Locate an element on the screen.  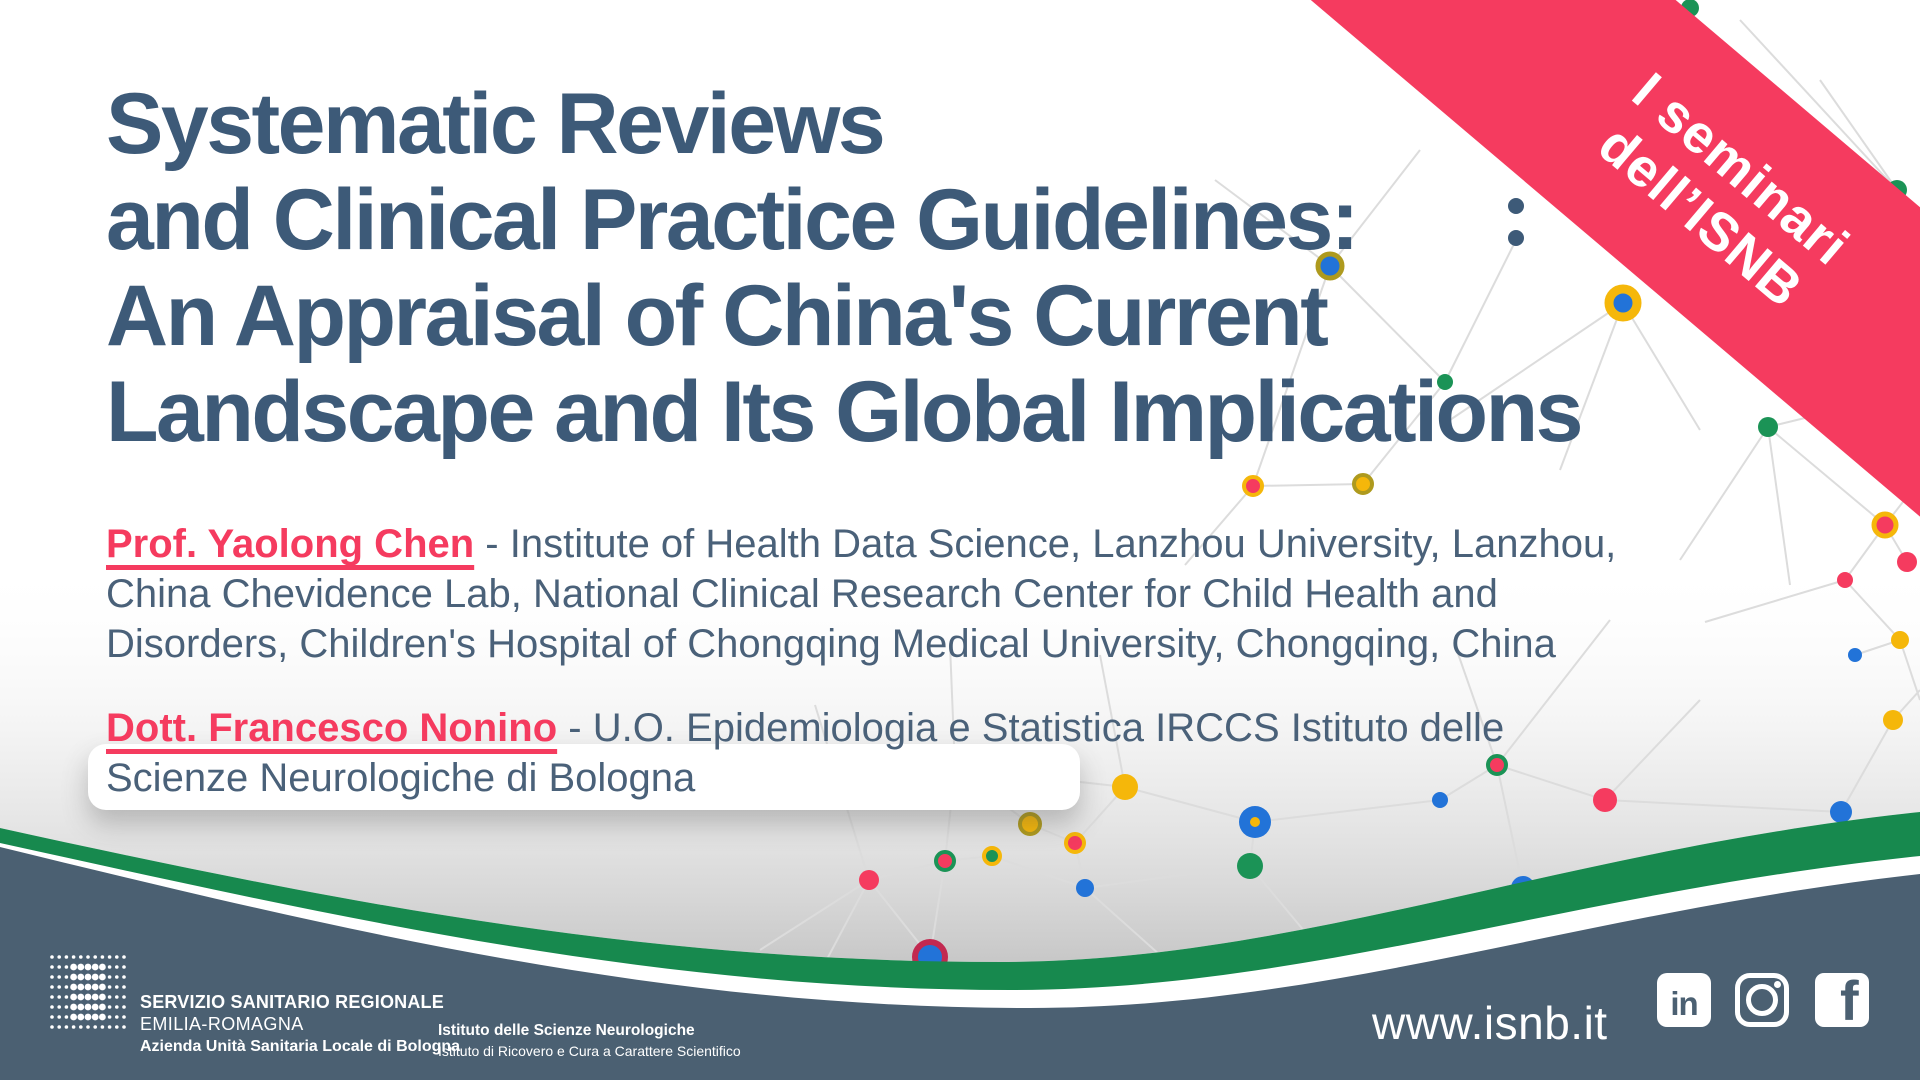
title-line-4: Landscape and Its Global Implications is located at coordinates (844, 412).